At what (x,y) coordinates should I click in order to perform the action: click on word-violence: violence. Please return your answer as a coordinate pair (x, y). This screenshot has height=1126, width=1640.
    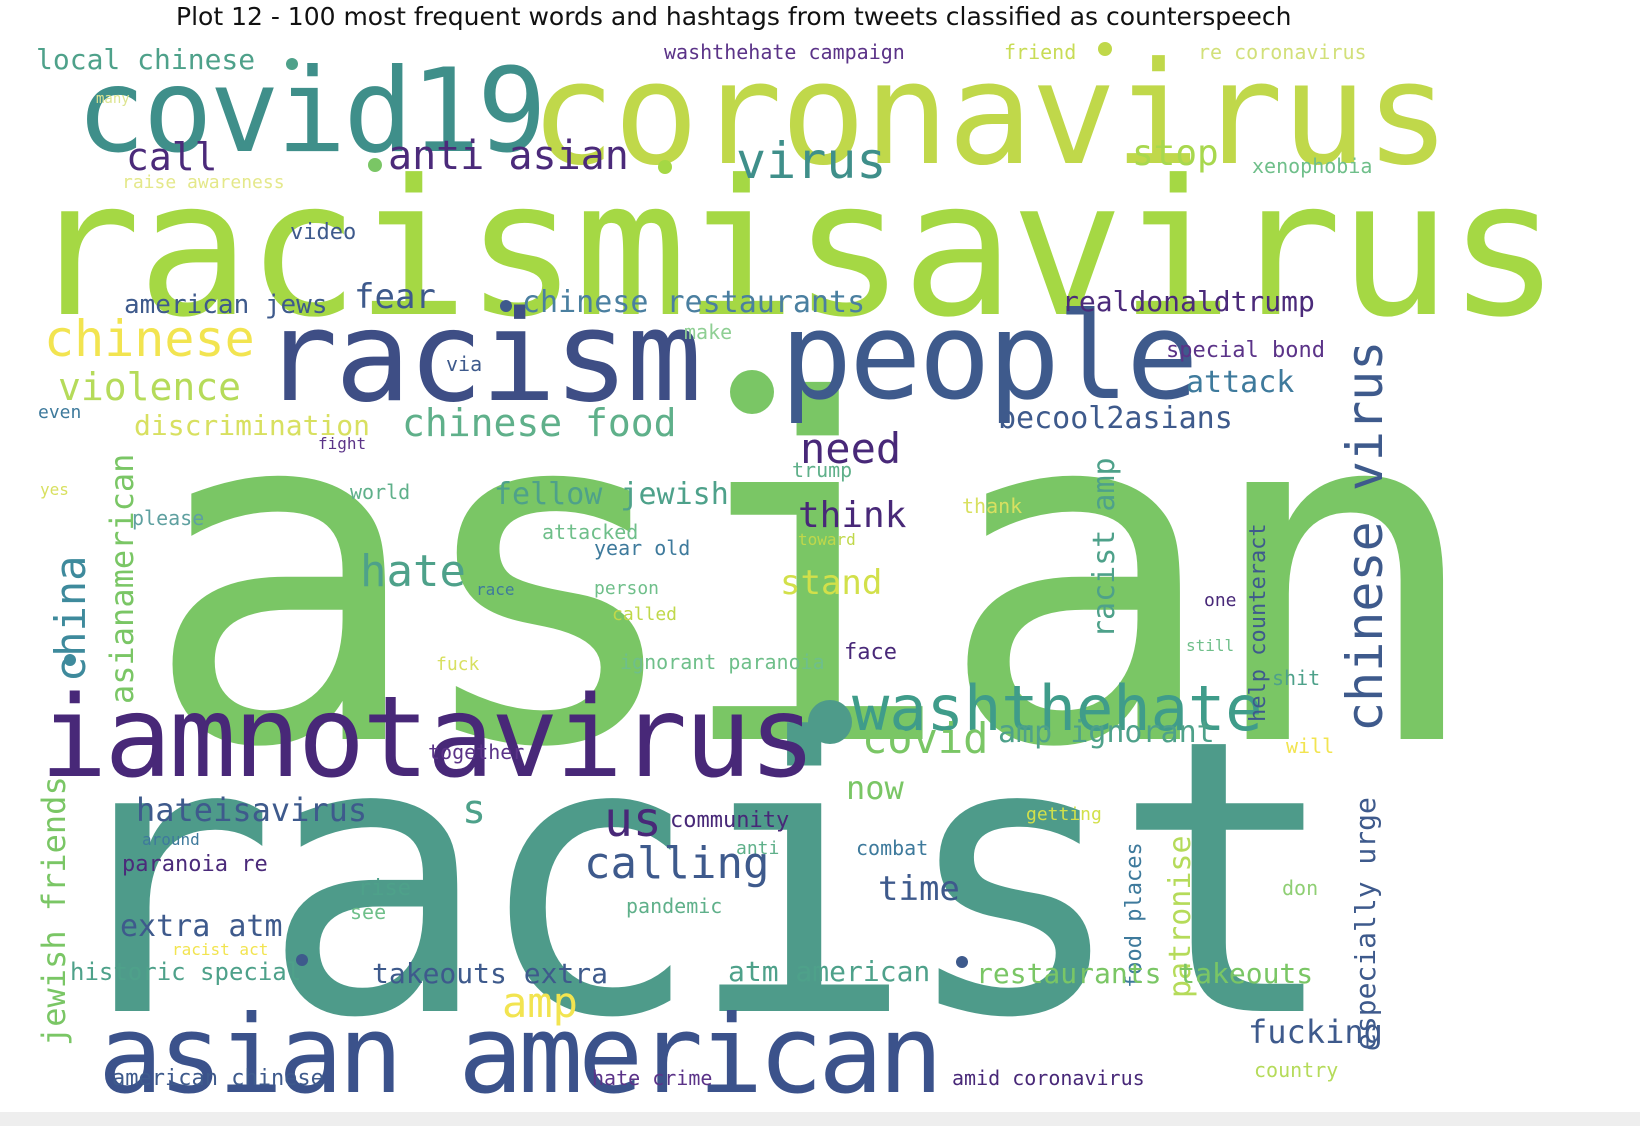
    Looking at the image, I should click on (150, 387).